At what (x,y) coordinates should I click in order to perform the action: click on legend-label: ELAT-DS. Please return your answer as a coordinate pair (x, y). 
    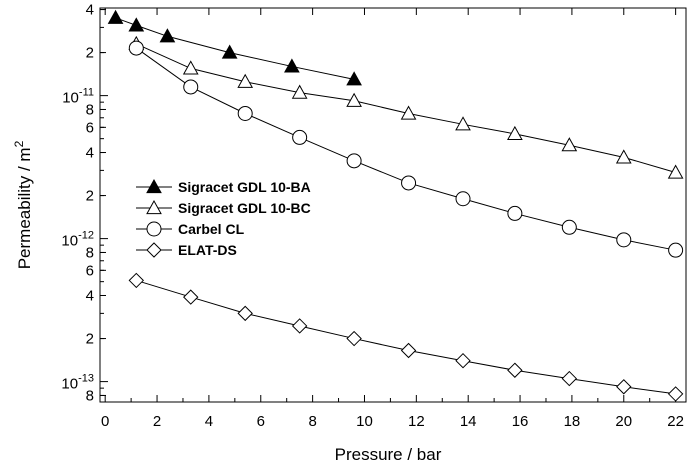
    Looking at the image, I should click on (207, 250).